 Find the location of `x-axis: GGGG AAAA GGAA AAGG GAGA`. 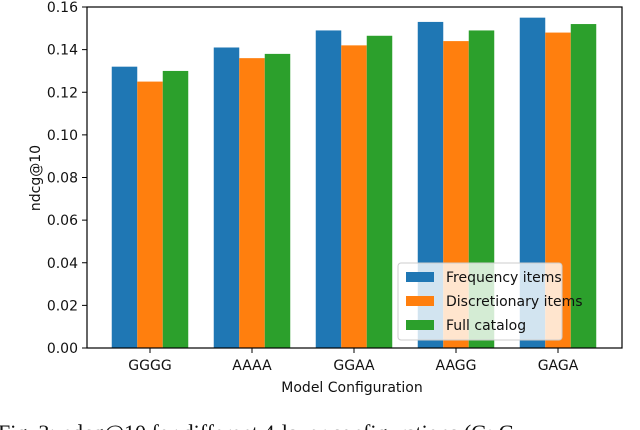

x-axis: GGGG AAAA GGAA AAGG GAGA is located at coordinates (353, 361).